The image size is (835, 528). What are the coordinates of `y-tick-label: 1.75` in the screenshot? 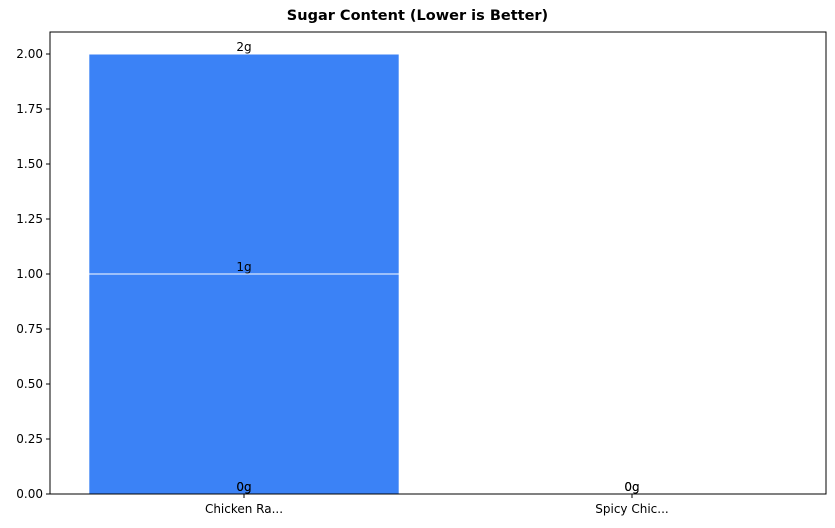 It's located at (29, 109).